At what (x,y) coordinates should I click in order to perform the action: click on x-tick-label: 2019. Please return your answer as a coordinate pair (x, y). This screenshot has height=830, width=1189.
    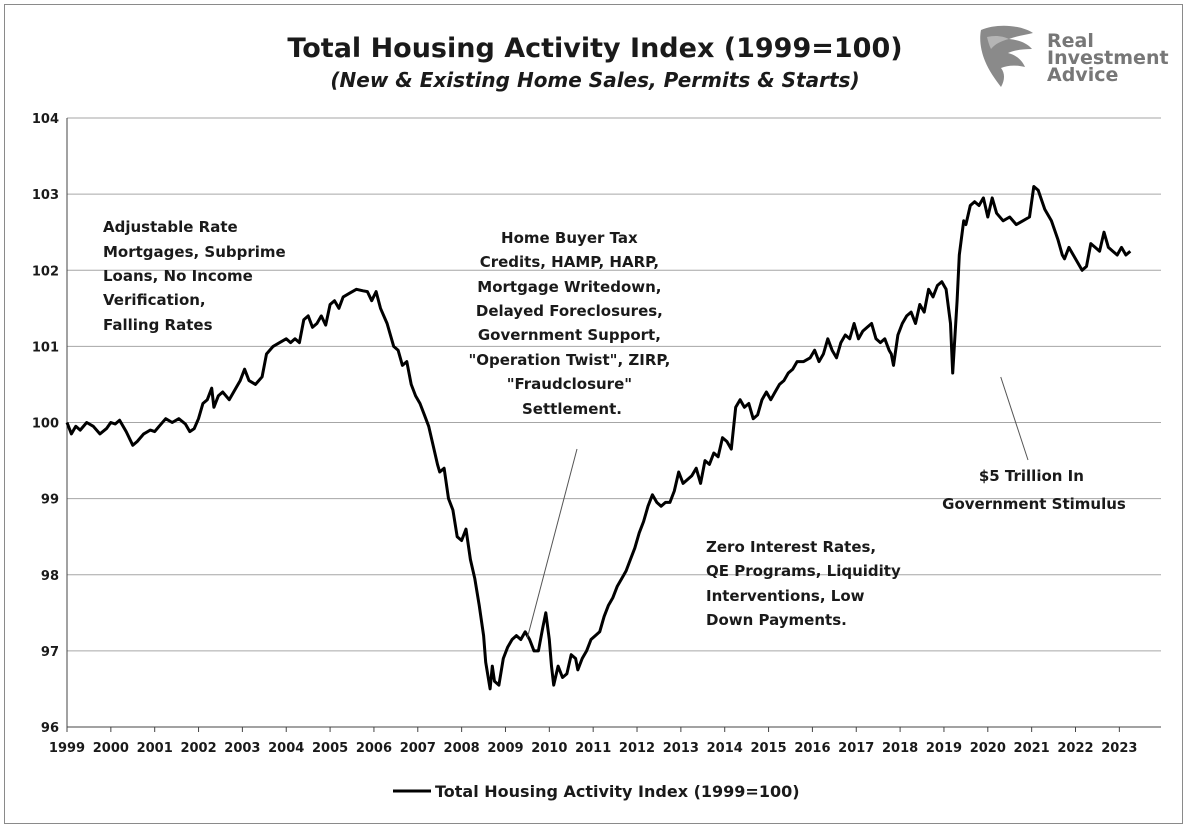
    Looking at the image, I should click on (944, 748).